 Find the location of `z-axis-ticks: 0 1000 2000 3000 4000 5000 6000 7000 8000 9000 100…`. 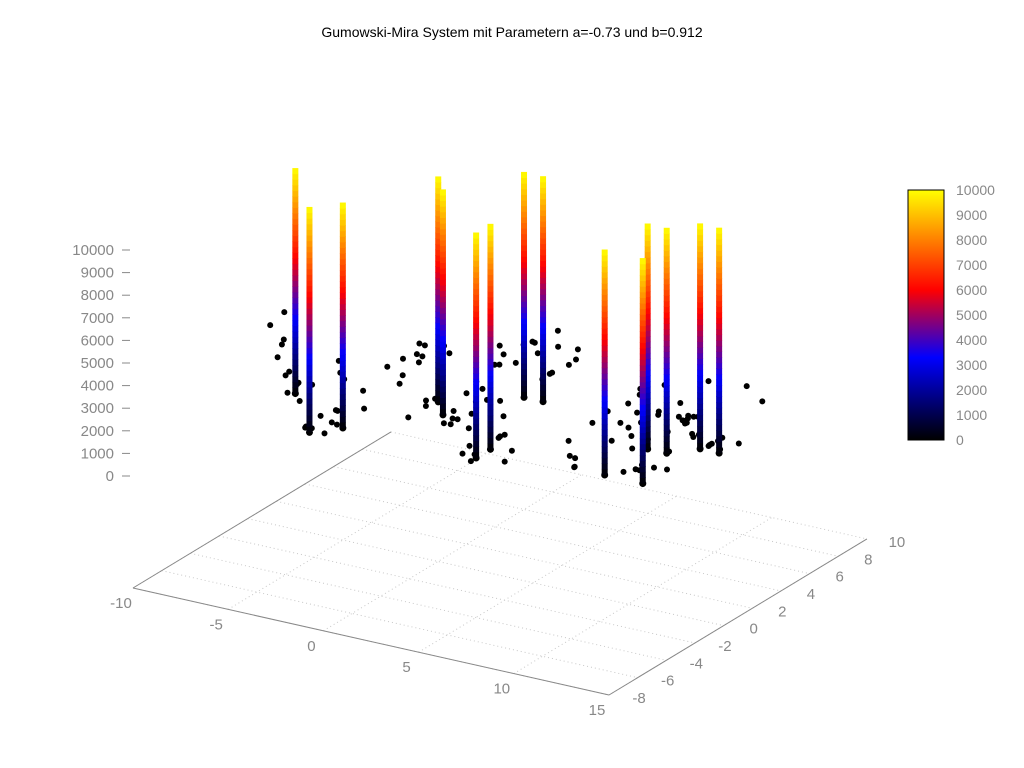

z-axis-ticks: 0 1000 2000 3000 4000 5000 6000 7000 8000 9000 100… is located at coordinates (101, 363).